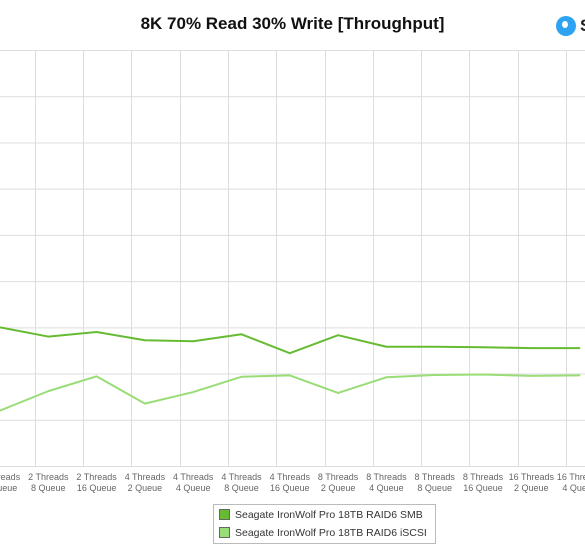 The width and height of the screenshot is (585, 553). I want to click on chart-title: 8K 70% Read 30% Write [Throughput], so click(292, 23).